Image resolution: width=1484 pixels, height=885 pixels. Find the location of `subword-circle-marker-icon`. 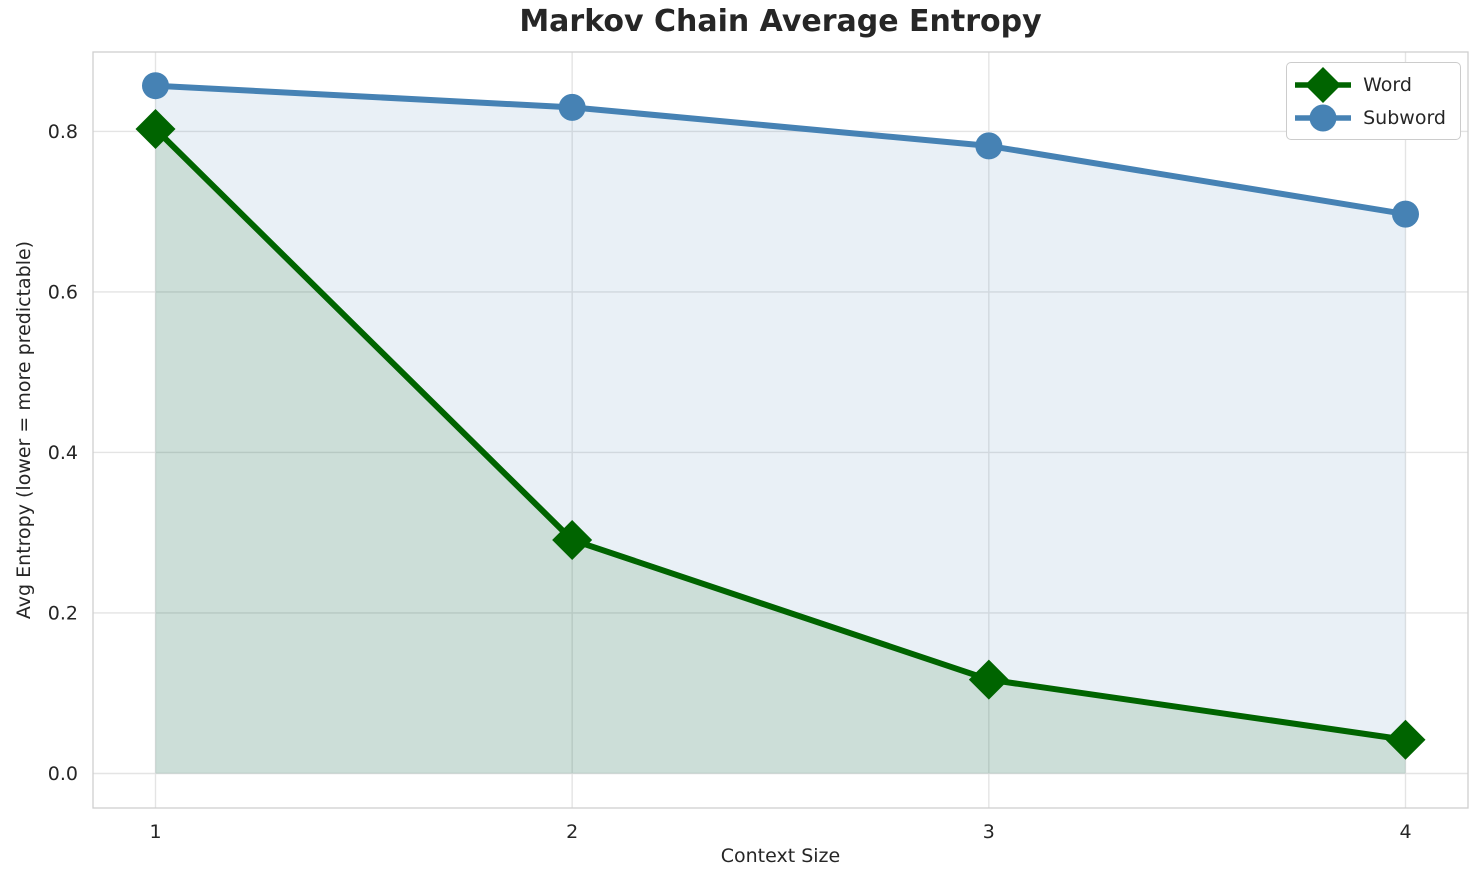

subword-circle-marker-icon is located at coordinates (1323, 117).